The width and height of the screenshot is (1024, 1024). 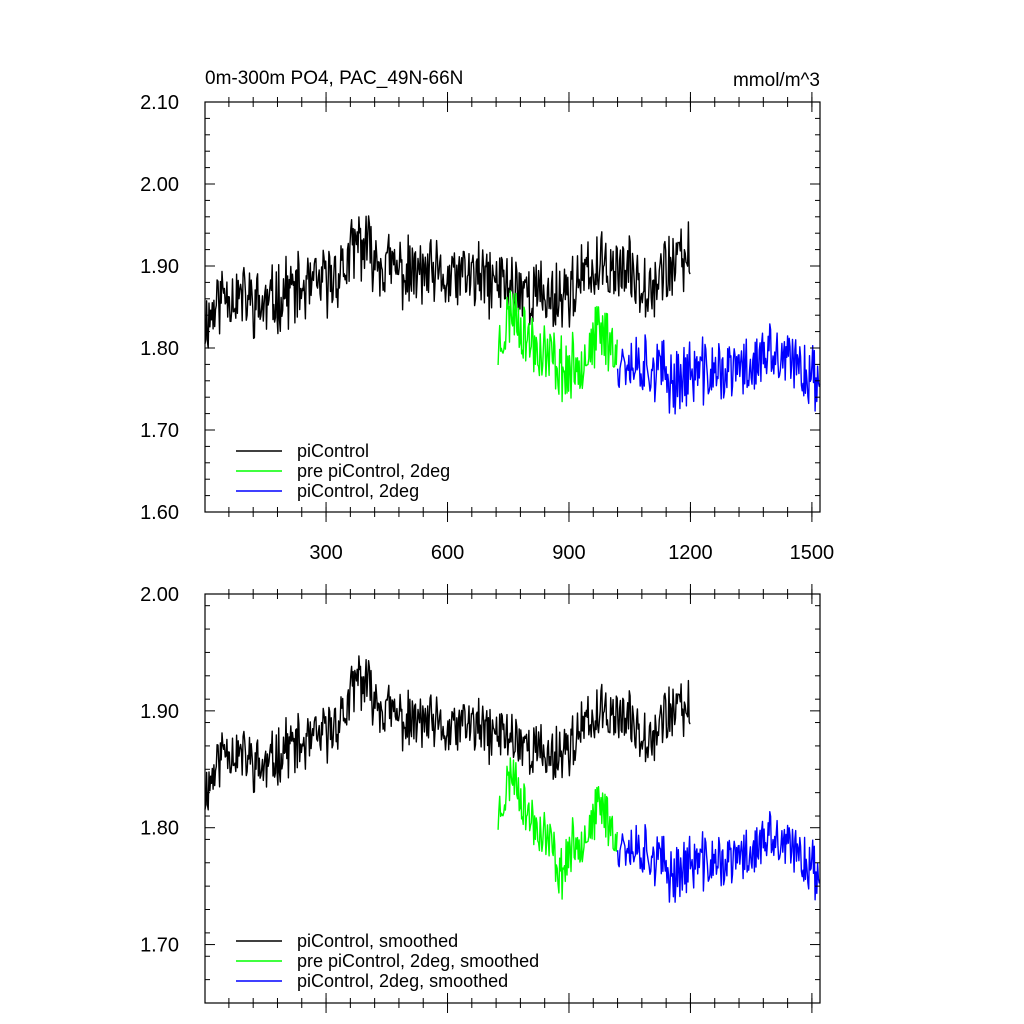 What do you see at coordinates (718, 369) in the screenshot?
I see `series-line-picontrol-2deg` at bounding box center [718, 369].